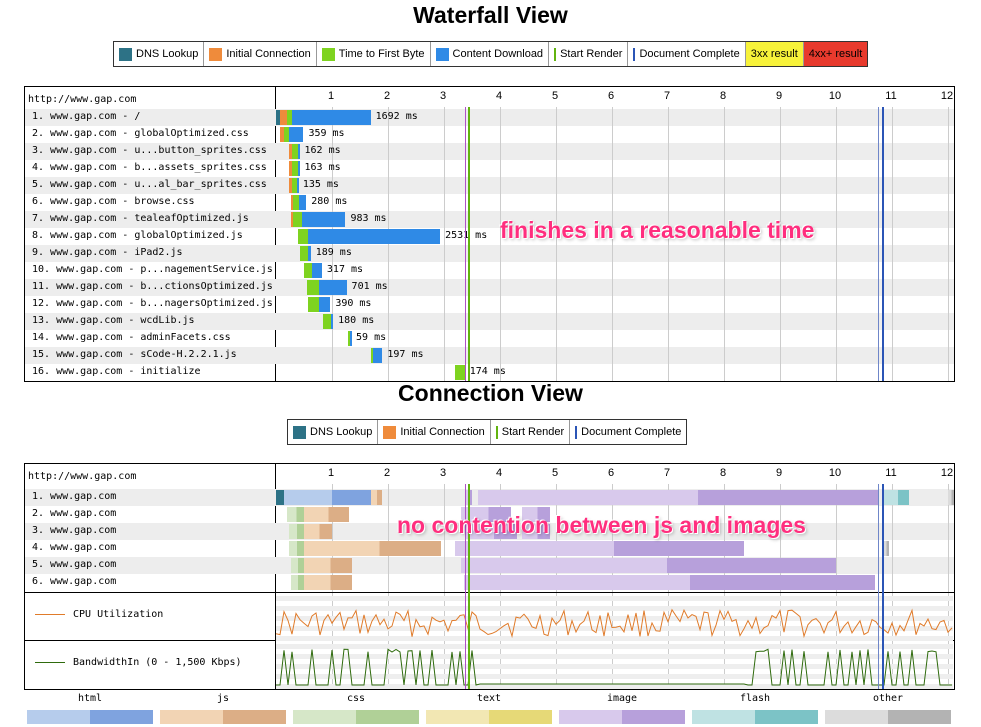  I want to click on legend-item-dns-lookup: DNS Lookup, so click(159, 54).